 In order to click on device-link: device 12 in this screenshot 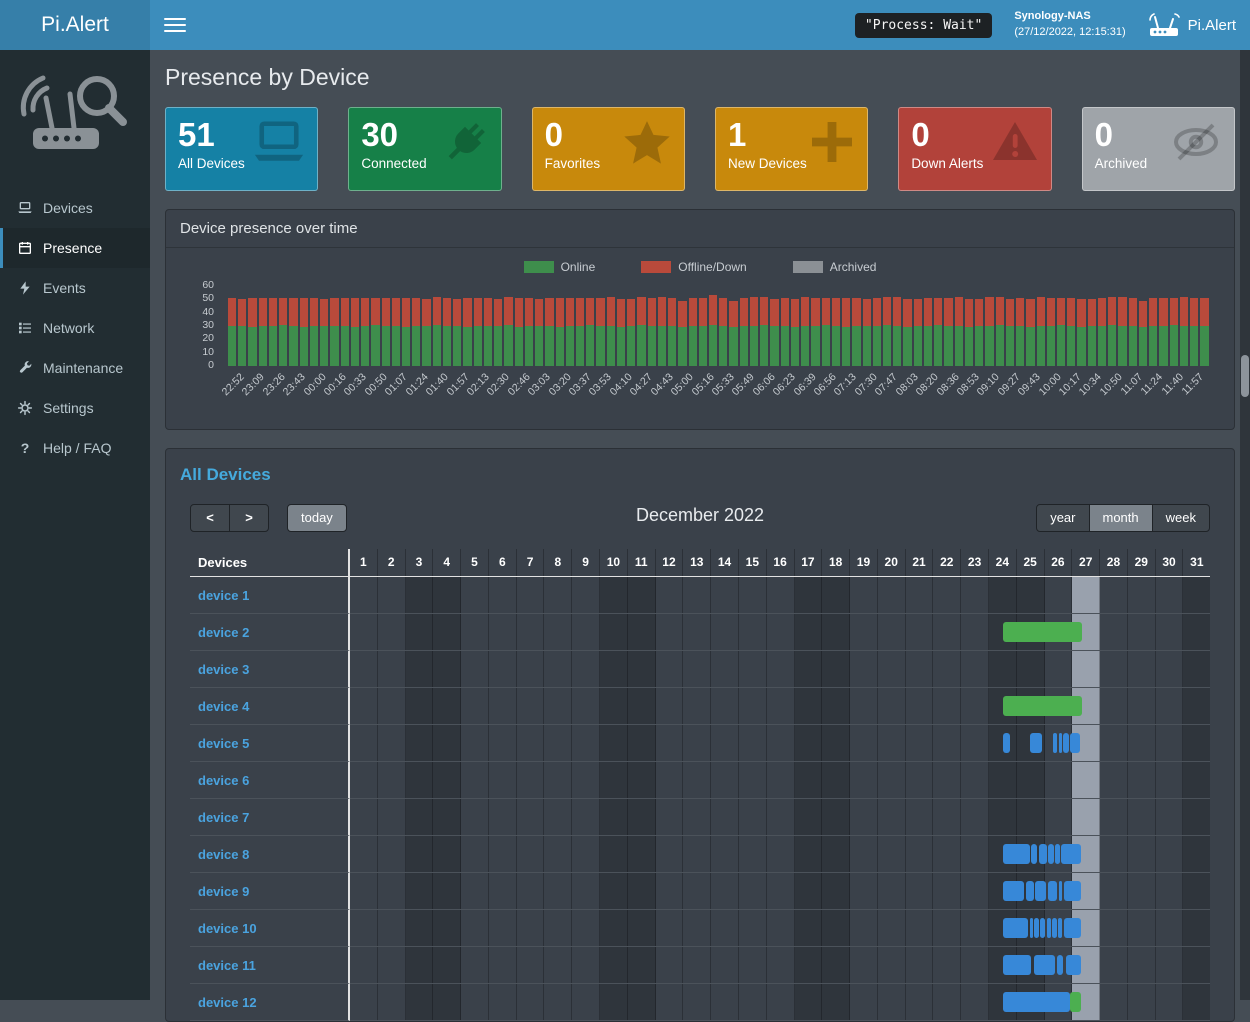, I will do `click(270, 1002)`.